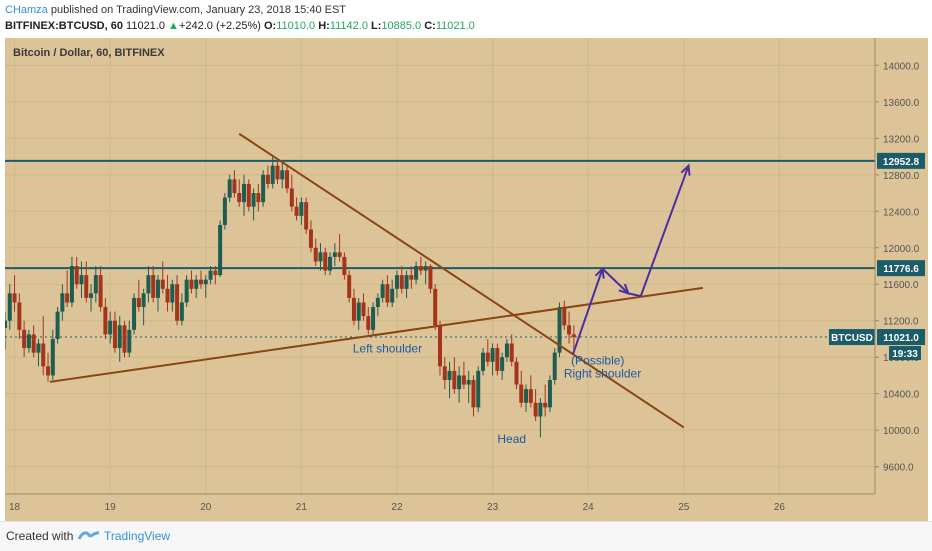  Describe the element at coordinates (901, 176) in the screenshot. I see `price-tick-label: 12800.0` at that location.